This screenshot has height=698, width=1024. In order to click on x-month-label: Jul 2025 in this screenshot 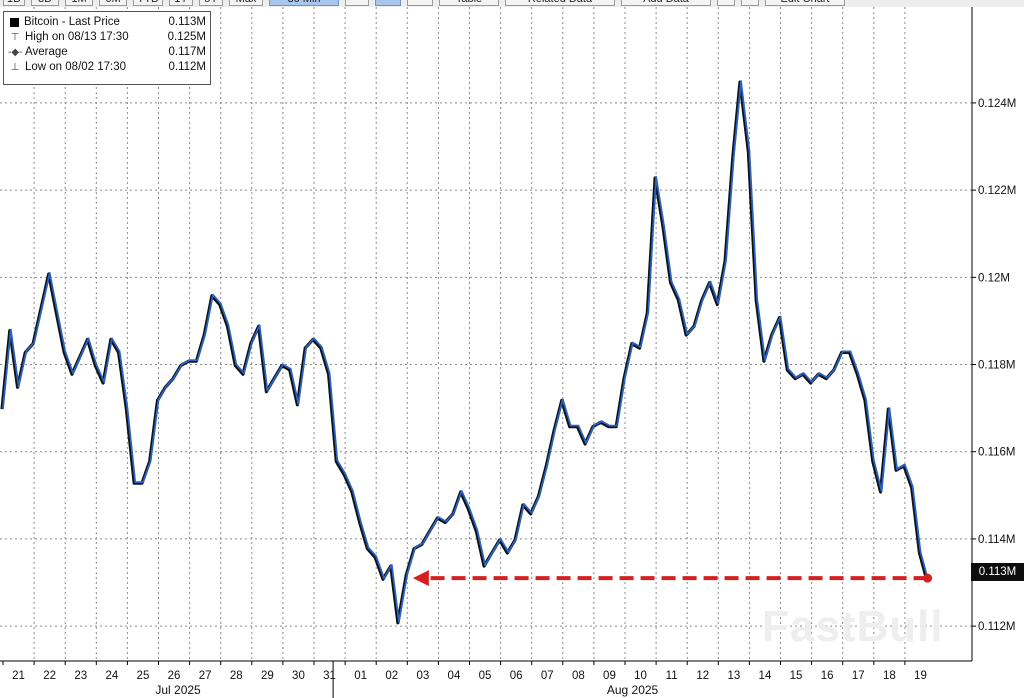, I will do `click(178, 690)`.